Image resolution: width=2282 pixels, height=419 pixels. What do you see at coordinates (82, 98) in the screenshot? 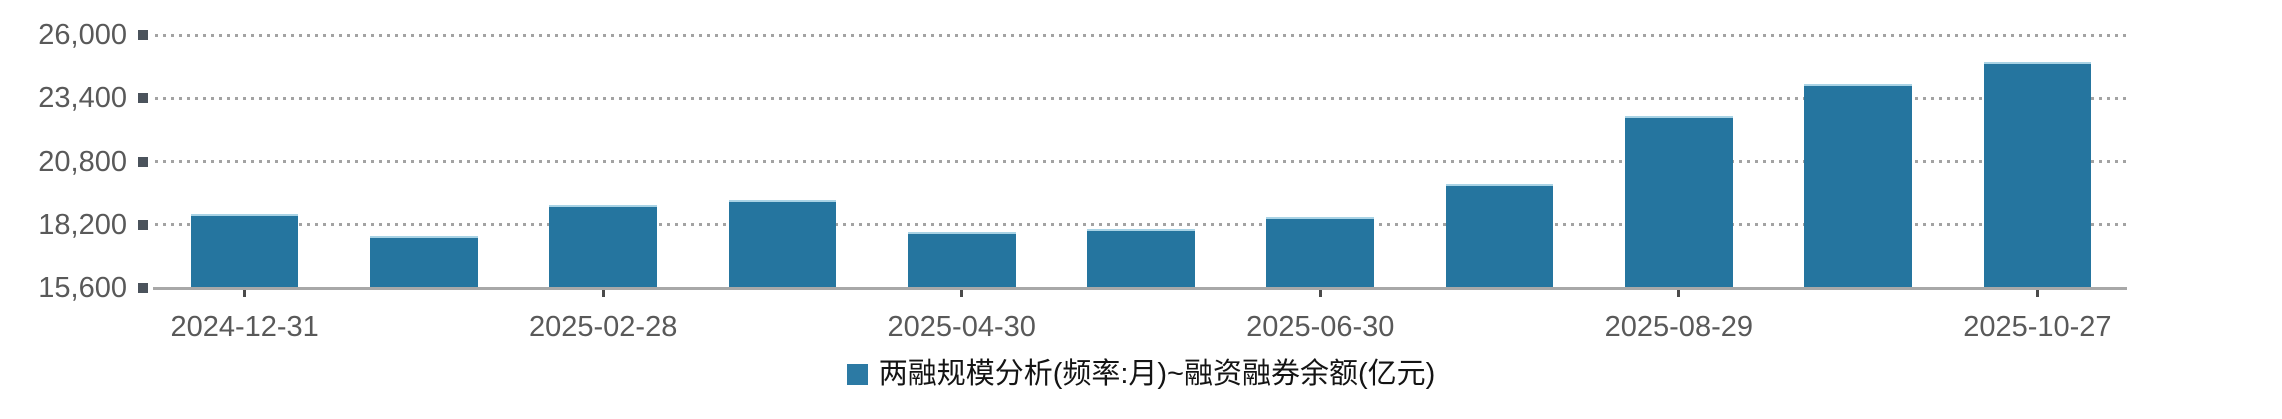
I see `y-tick-label: 23,400` at bounding box center [82, 98].